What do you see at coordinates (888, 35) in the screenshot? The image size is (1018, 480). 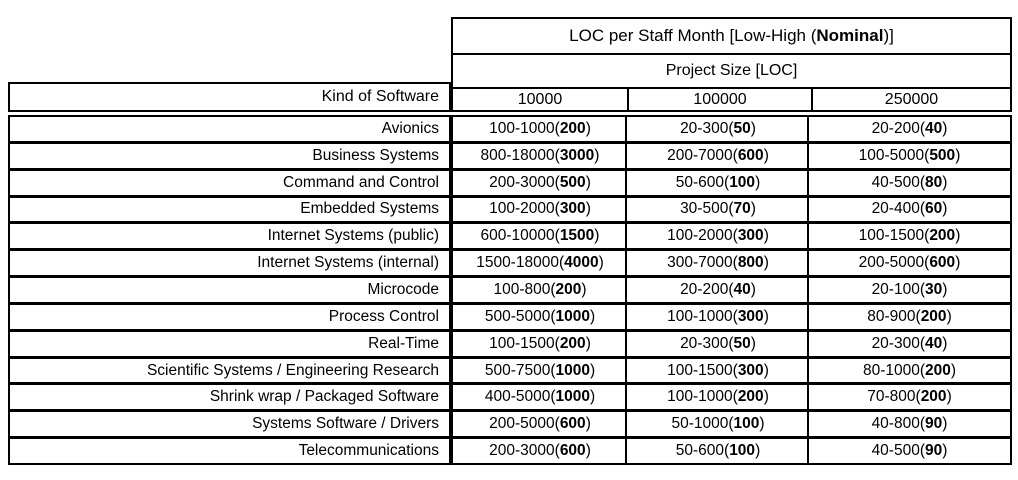 I see `title-suffix: )]` at bounding box center [888, 35].